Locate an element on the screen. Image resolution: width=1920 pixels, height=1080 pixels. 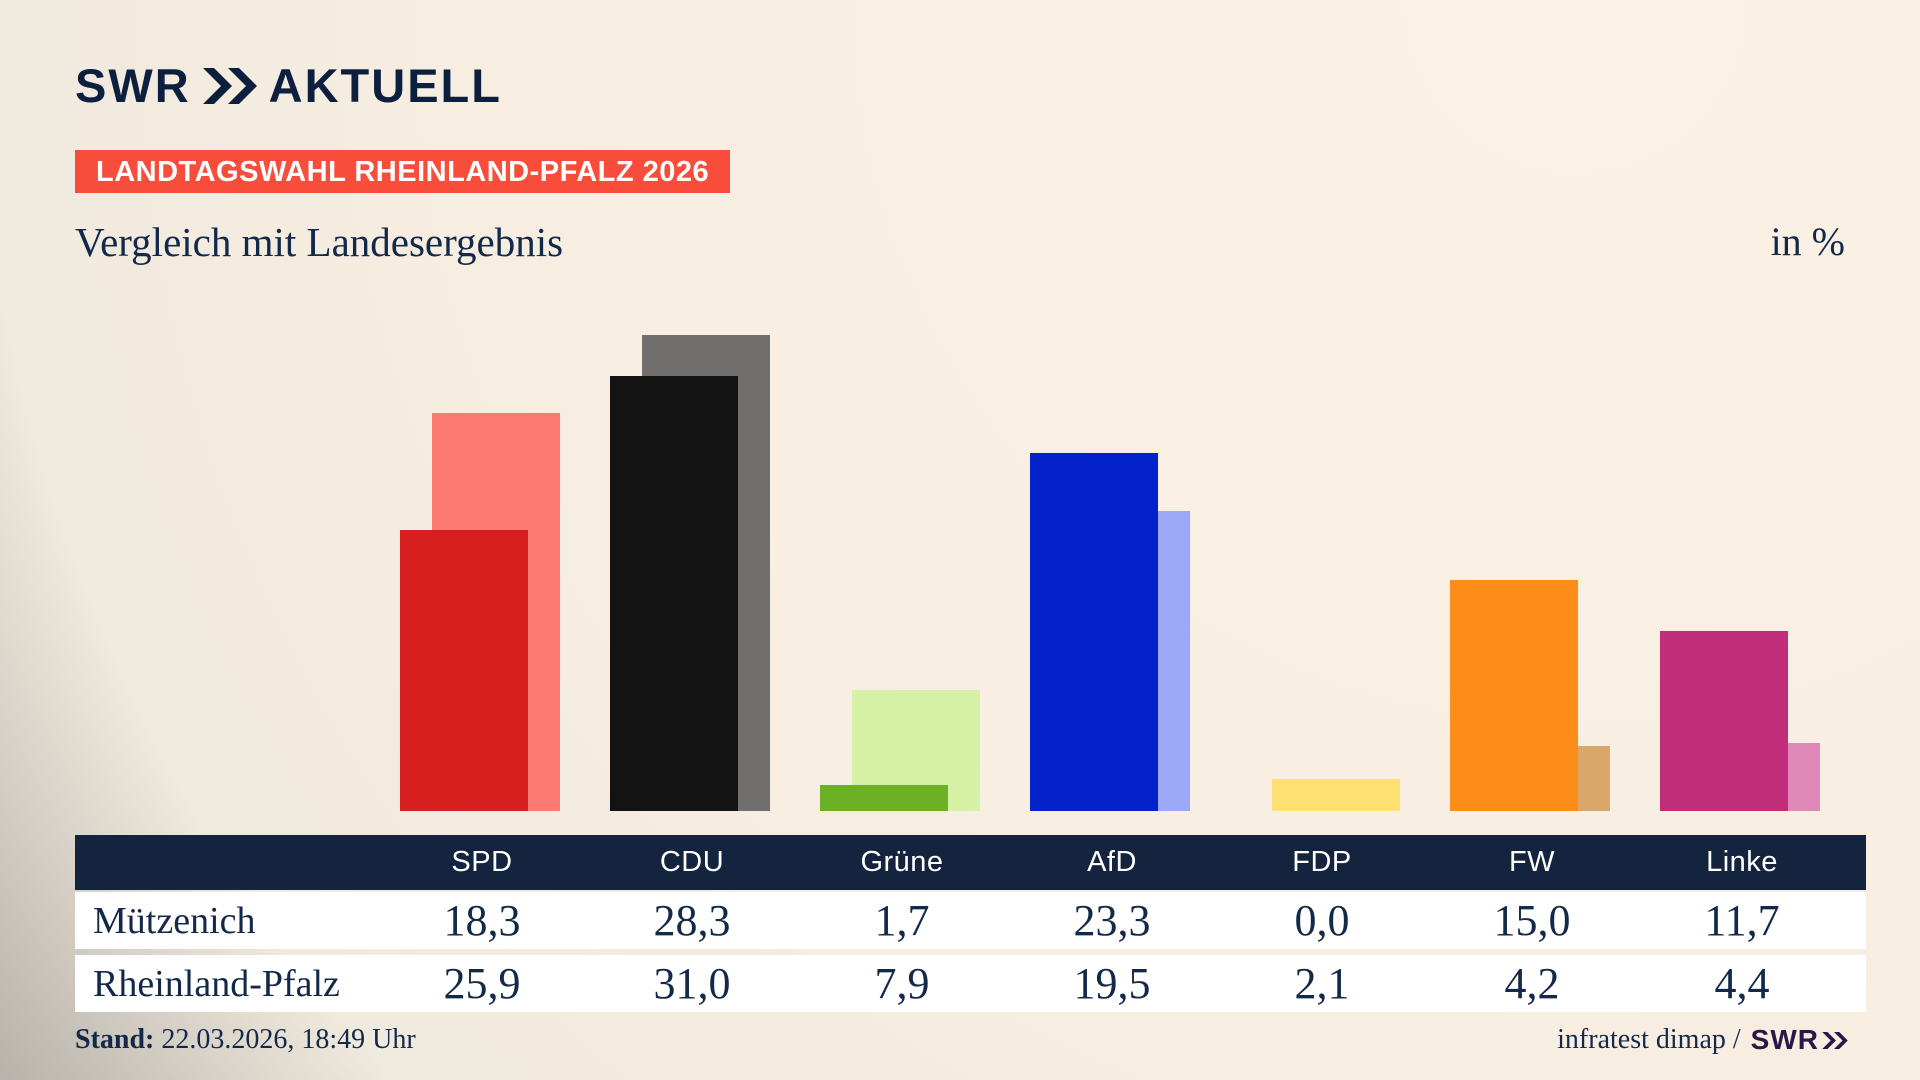
election-badge: LANDTAGSWAHL RHEINLAND-PFALZ 2026 is located at coordinates (403, 171).